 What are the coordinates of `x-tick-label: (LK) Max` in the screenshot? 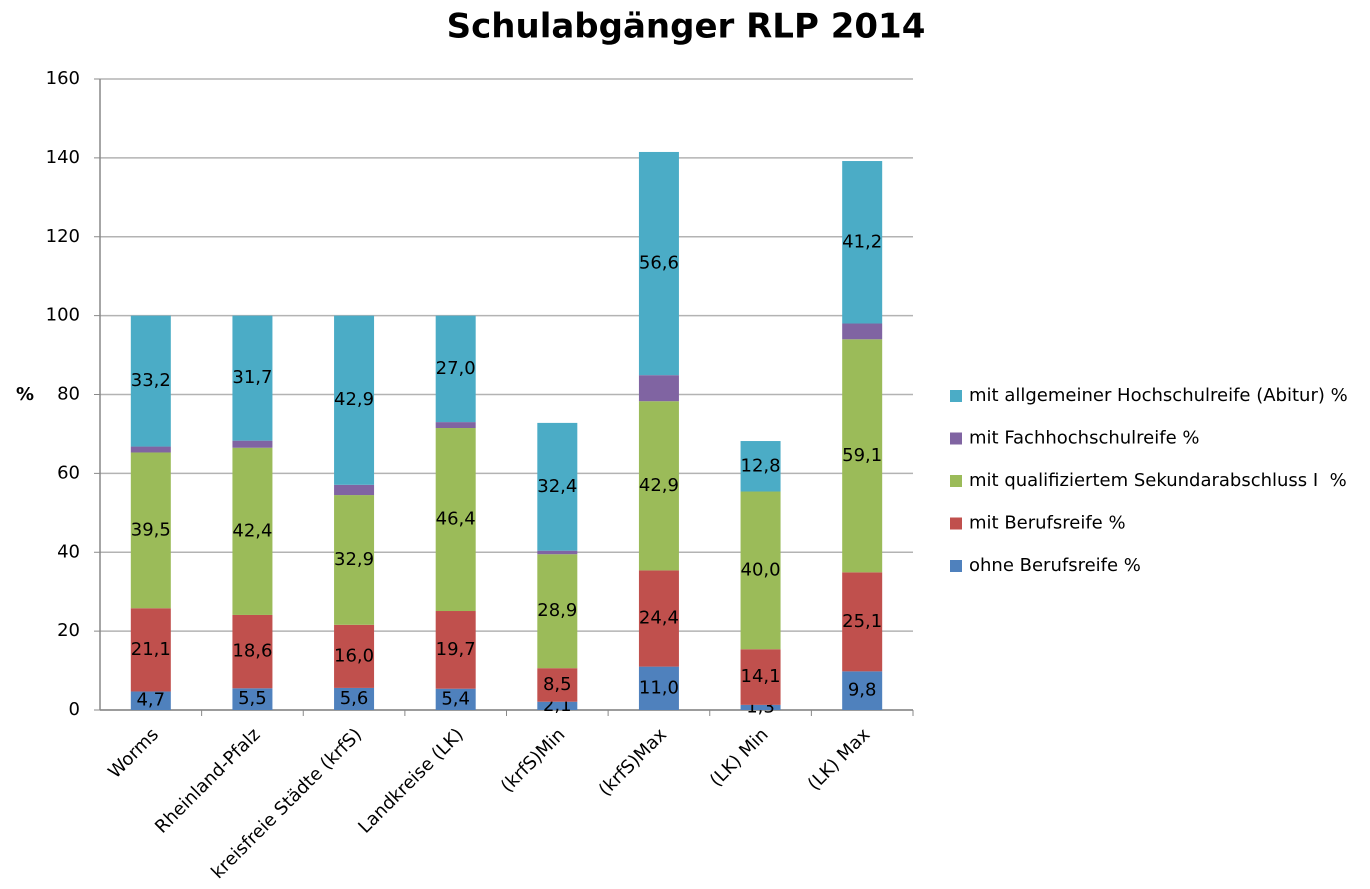 It's located at (839, 759).